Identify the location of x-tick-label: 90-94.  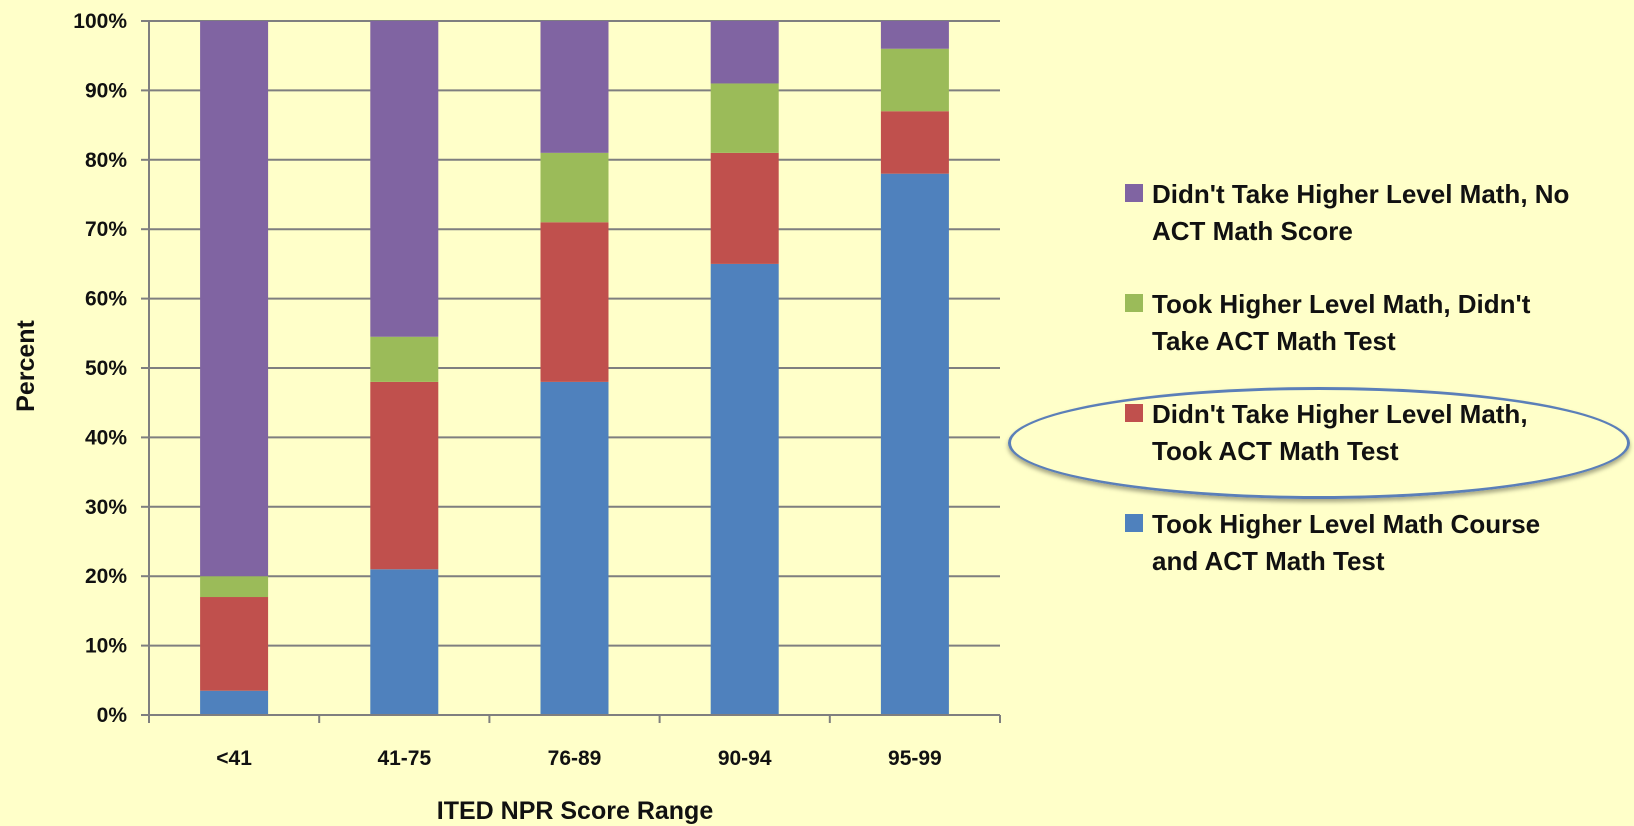
(745, 758).